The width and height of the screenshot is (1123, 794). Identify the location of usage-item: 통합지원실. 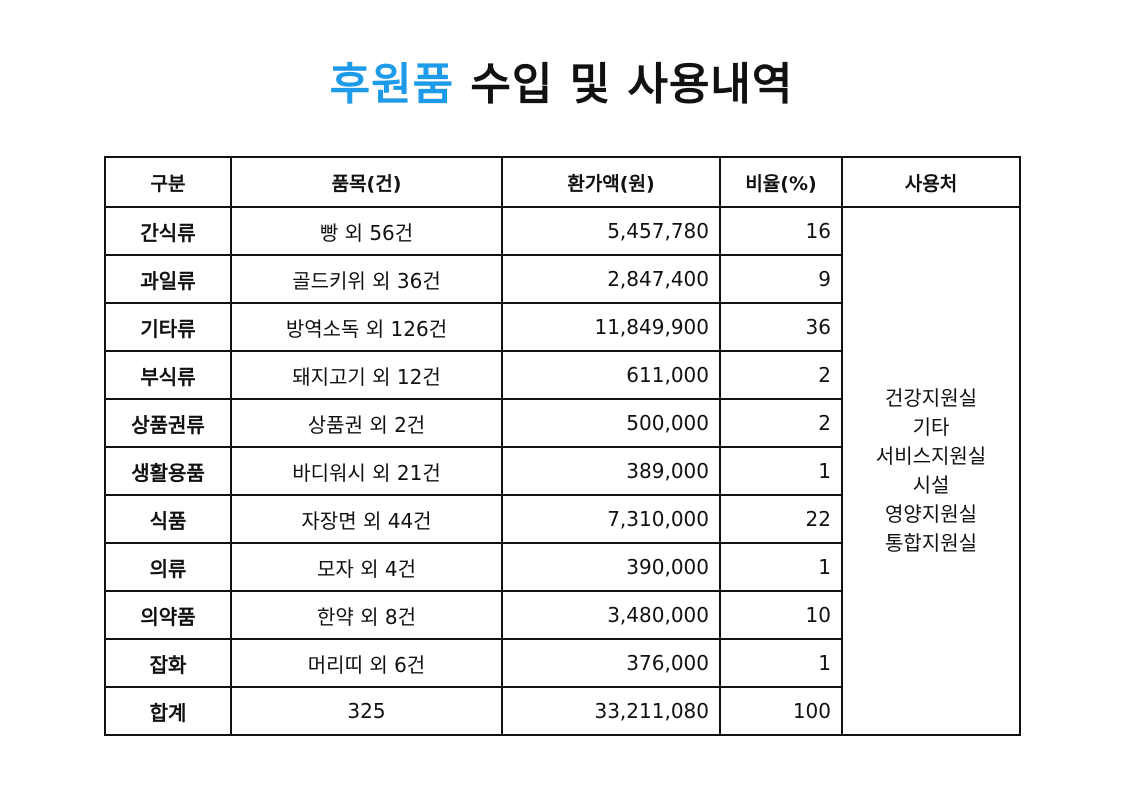
(931, 543).